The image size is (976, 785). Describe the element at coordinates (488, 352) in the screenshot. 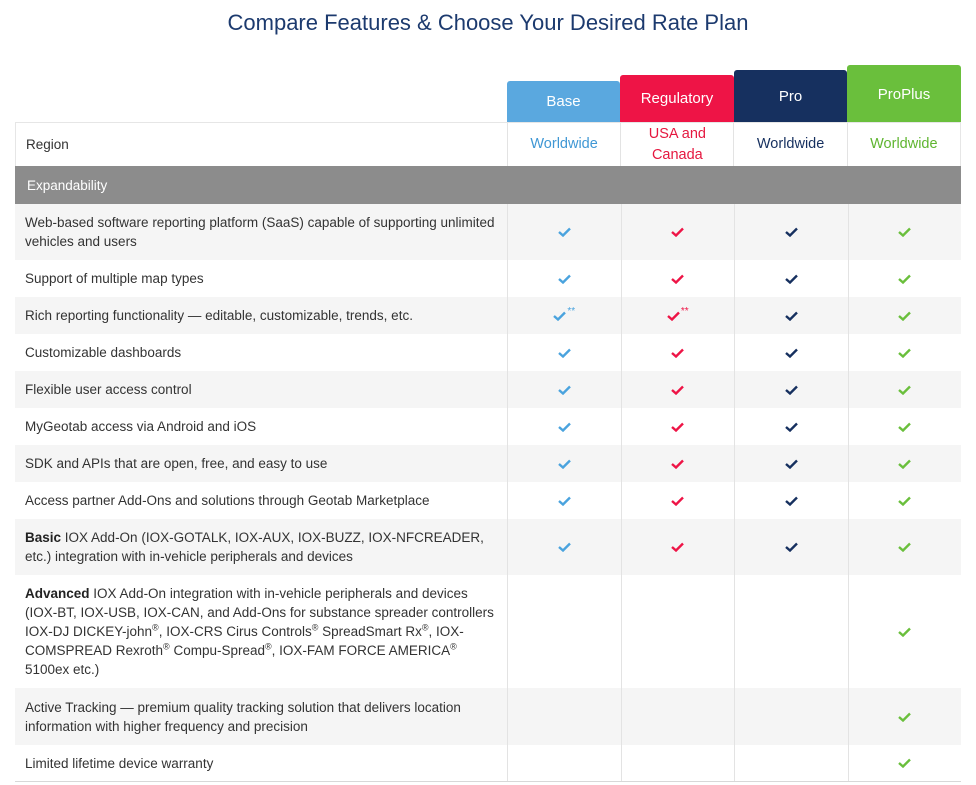

I see `feature-row: Customizable dashboards` at that location.